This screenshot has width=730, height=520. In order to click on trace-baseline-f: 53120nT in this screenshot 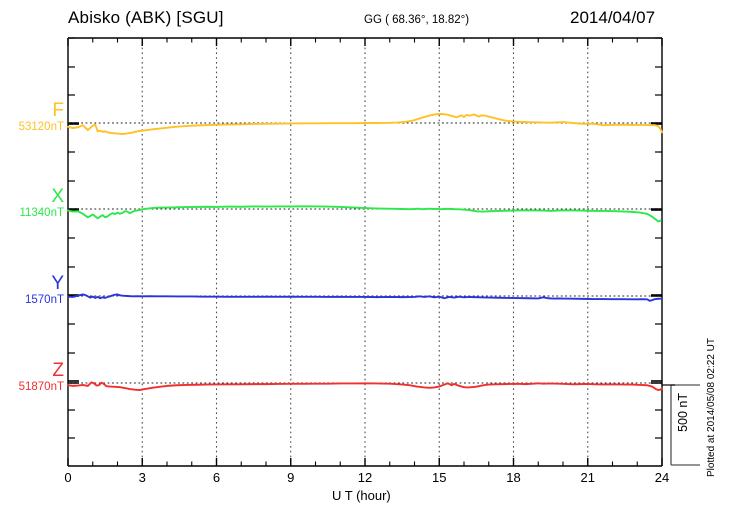, I will do `click(41, 126)`.